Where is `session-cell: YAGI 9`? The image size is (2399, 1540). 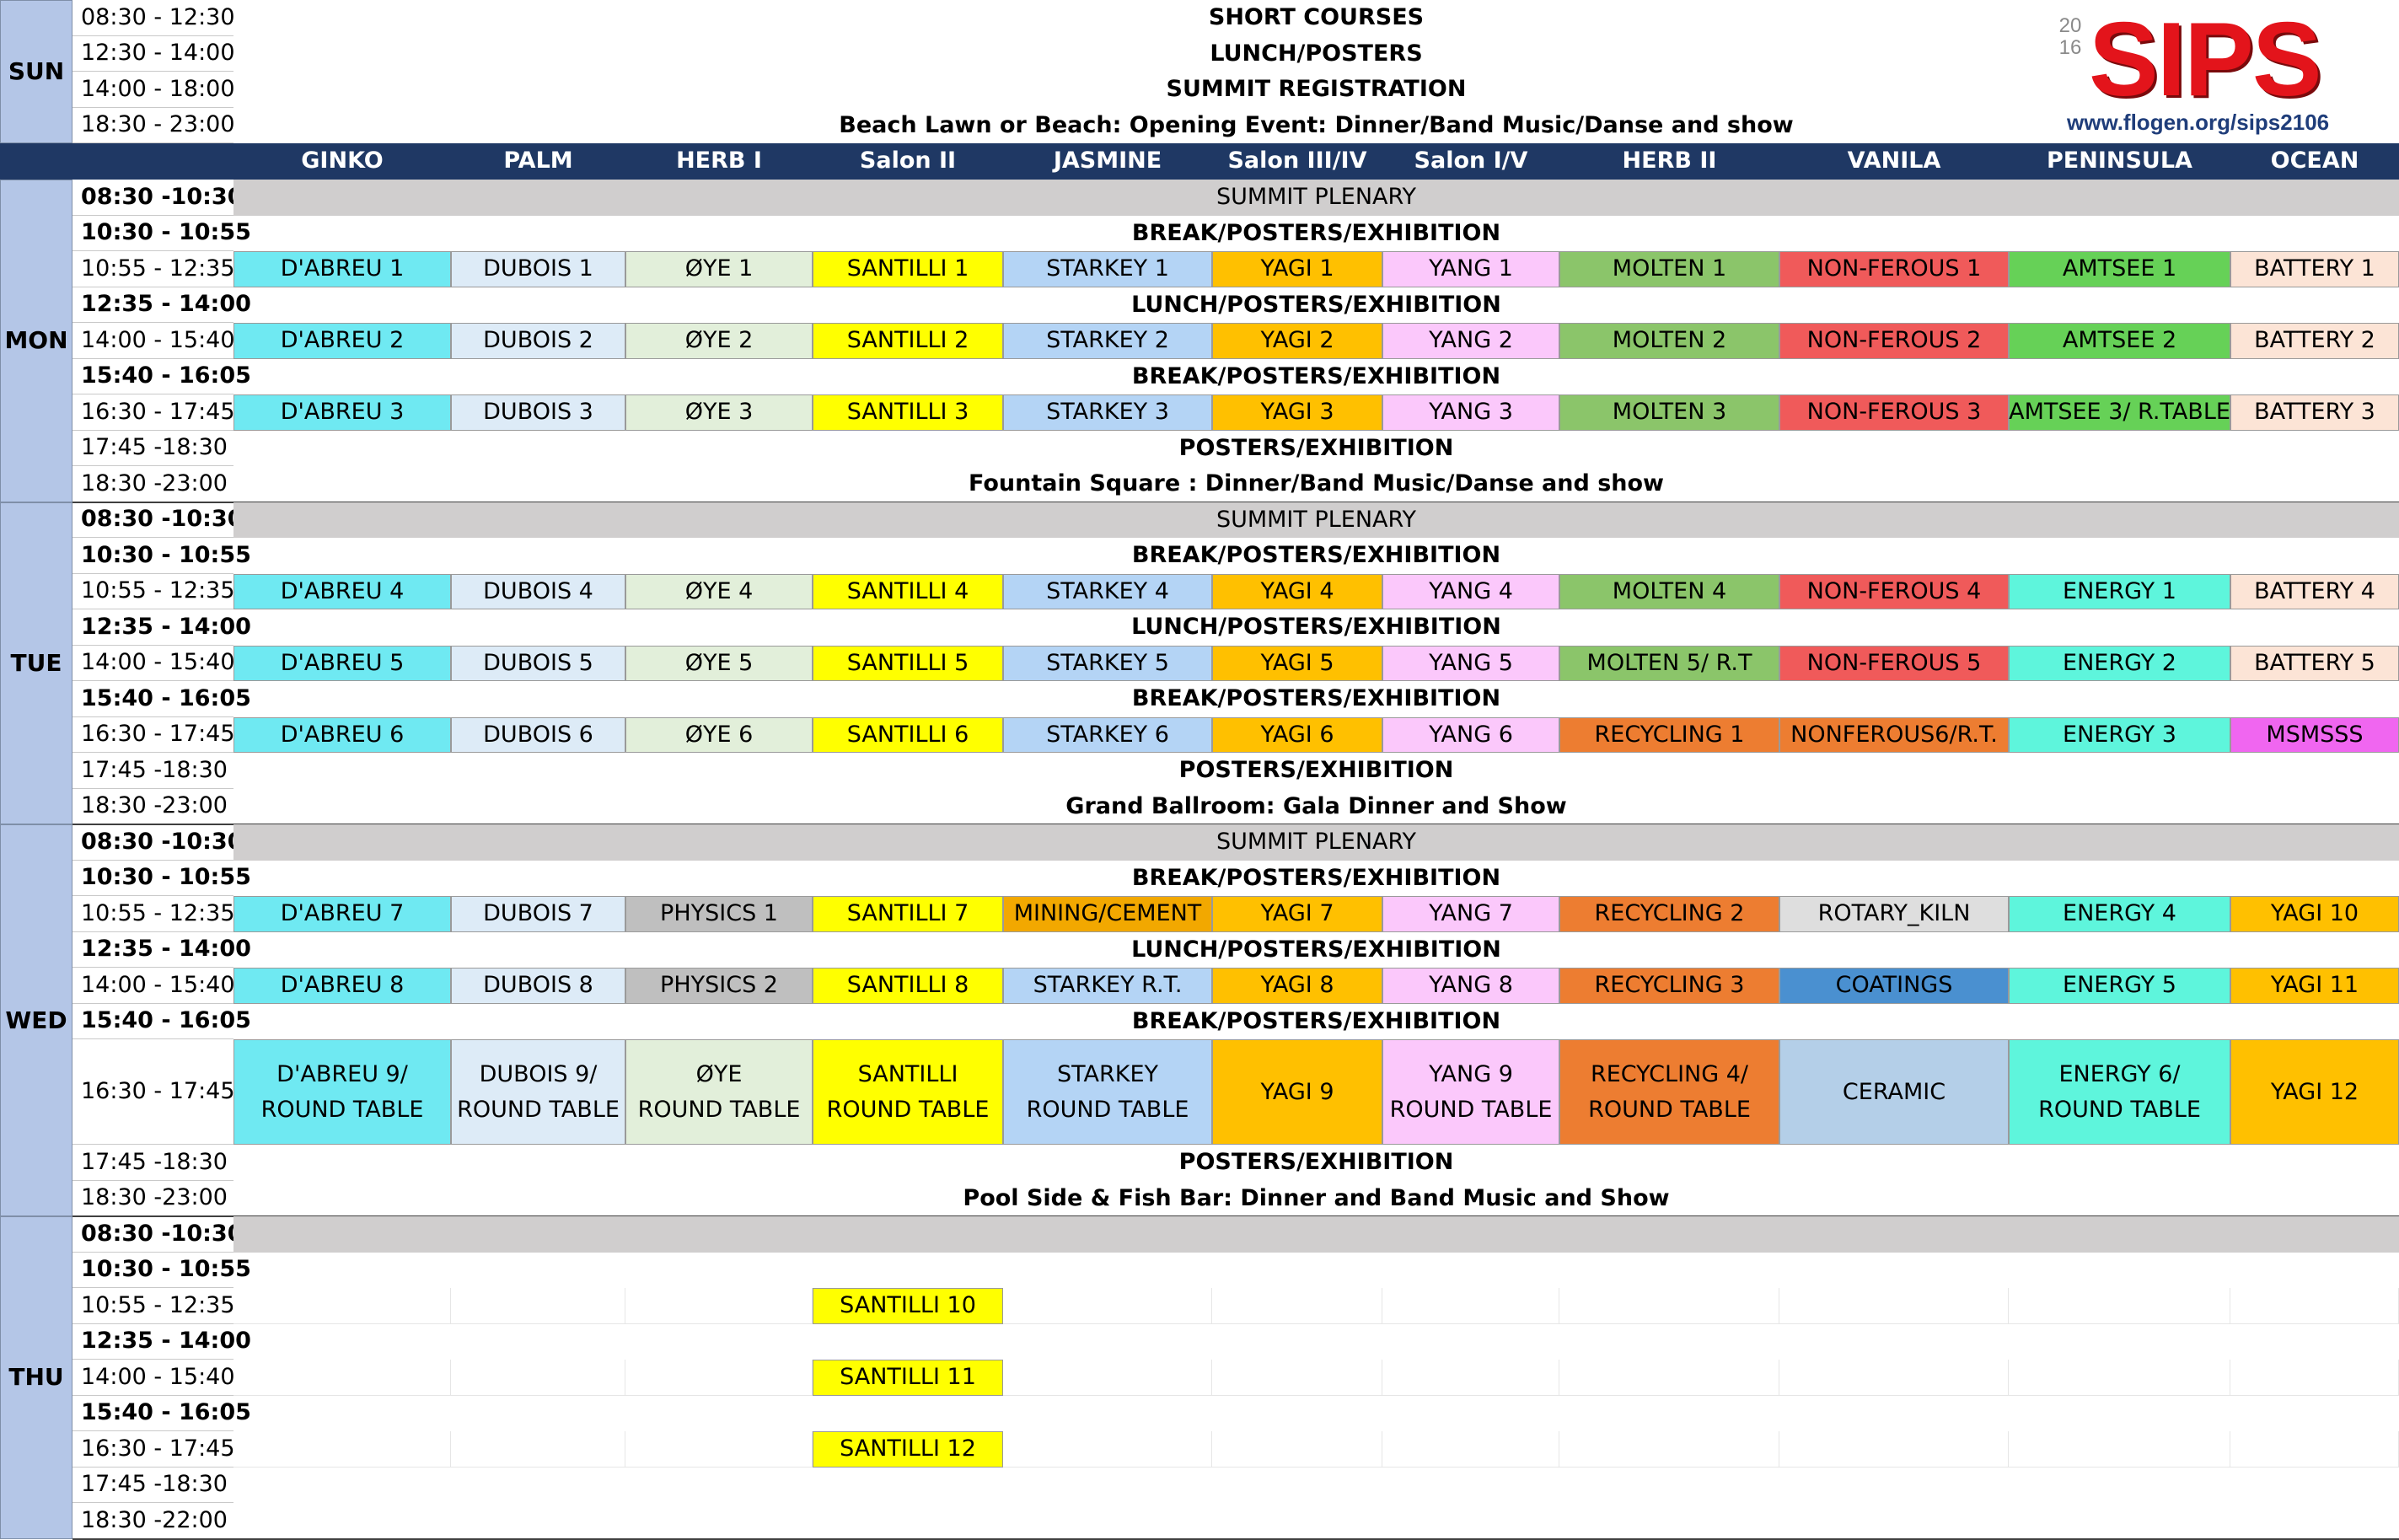
session-cell: YAGI 9 is located at coordinates (1297, 1092).